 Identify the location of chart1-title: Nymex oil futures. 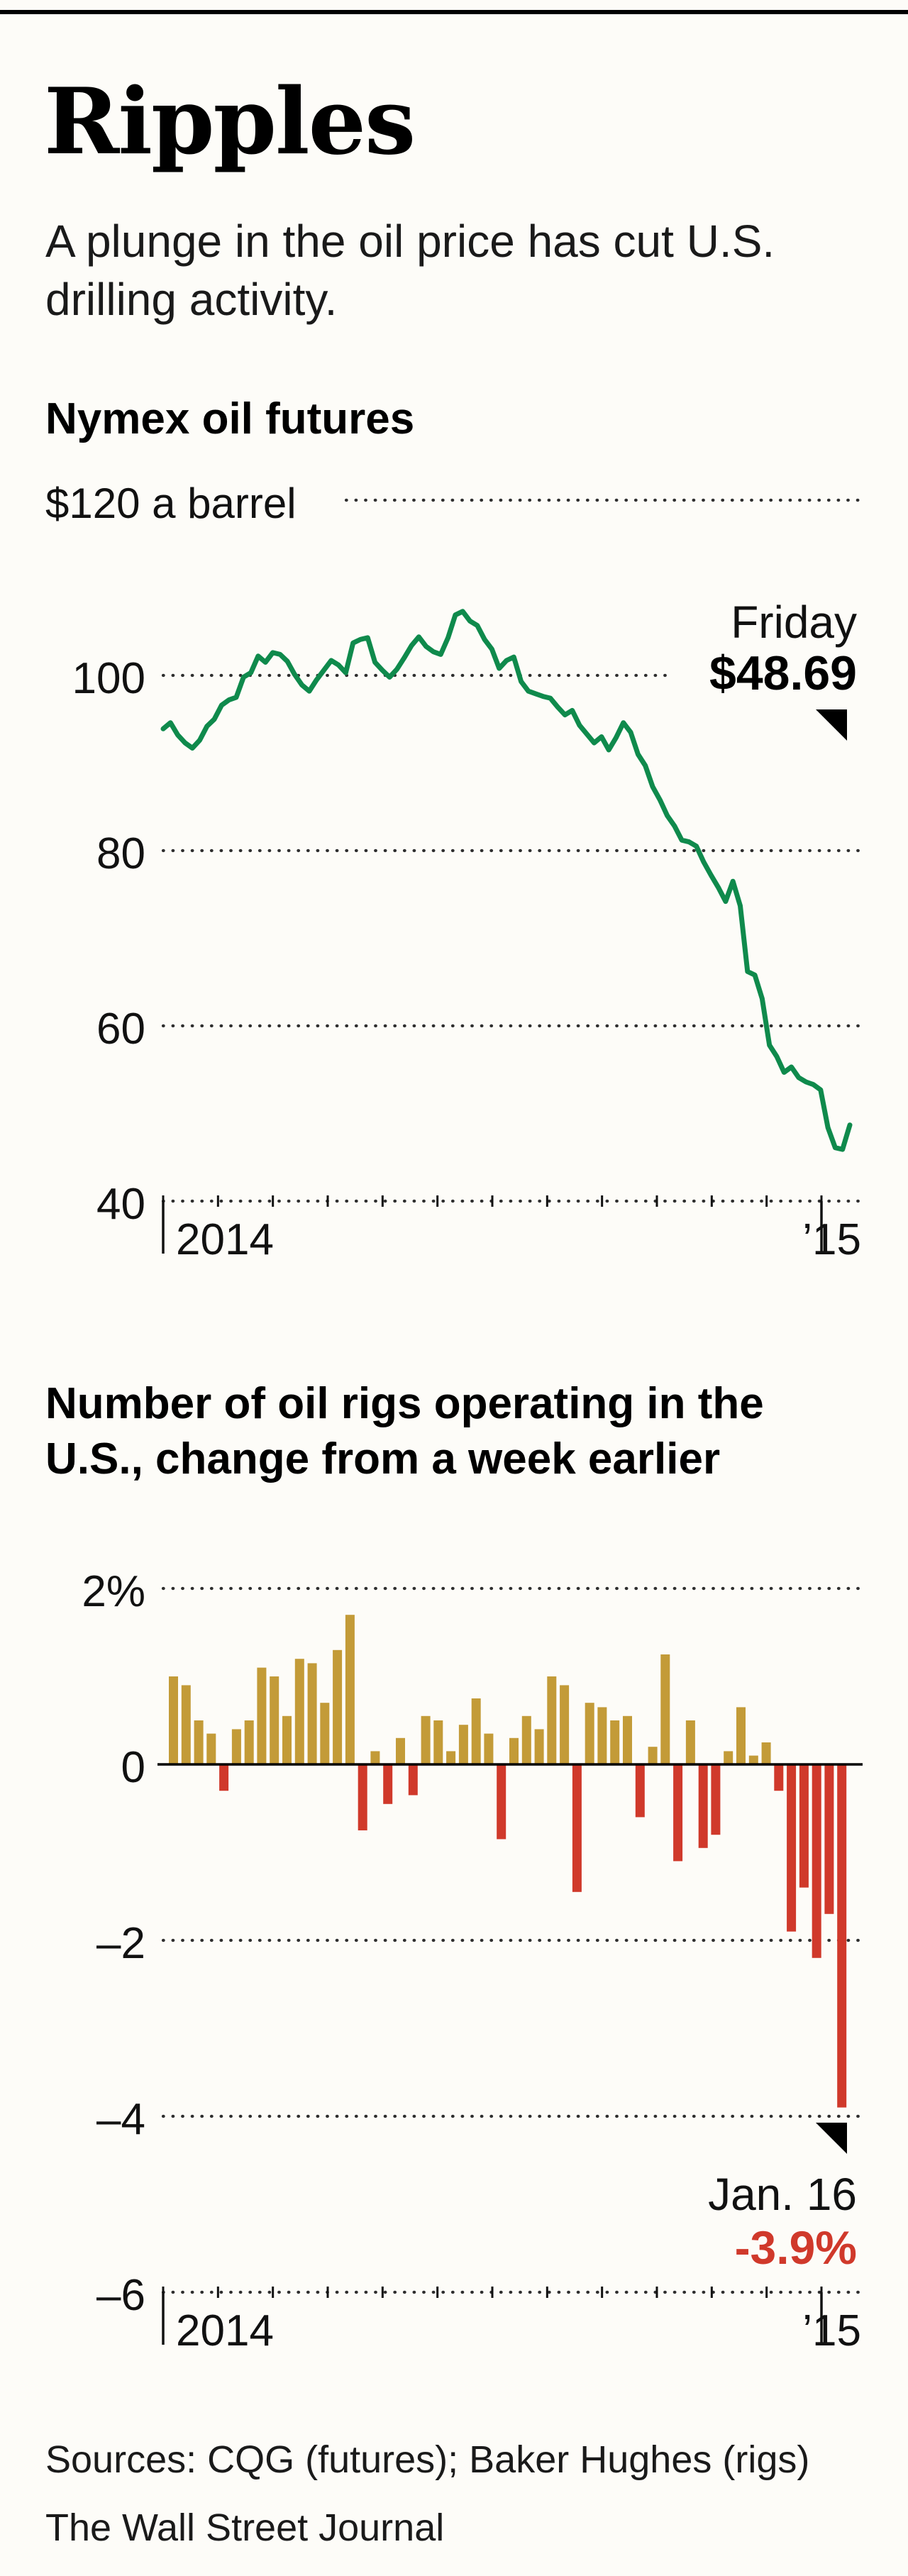
(230, 418).